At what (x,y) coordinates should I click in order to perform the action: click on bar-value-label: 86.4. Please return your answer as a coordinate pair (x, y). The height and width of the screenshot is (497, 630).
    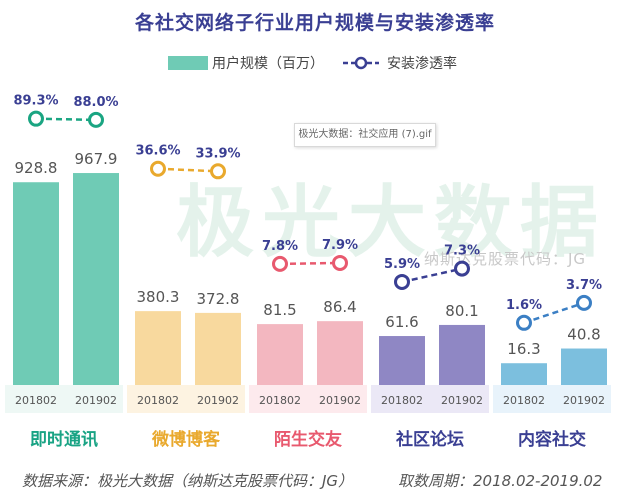
    Looking at the image, I should click on (339, 307).